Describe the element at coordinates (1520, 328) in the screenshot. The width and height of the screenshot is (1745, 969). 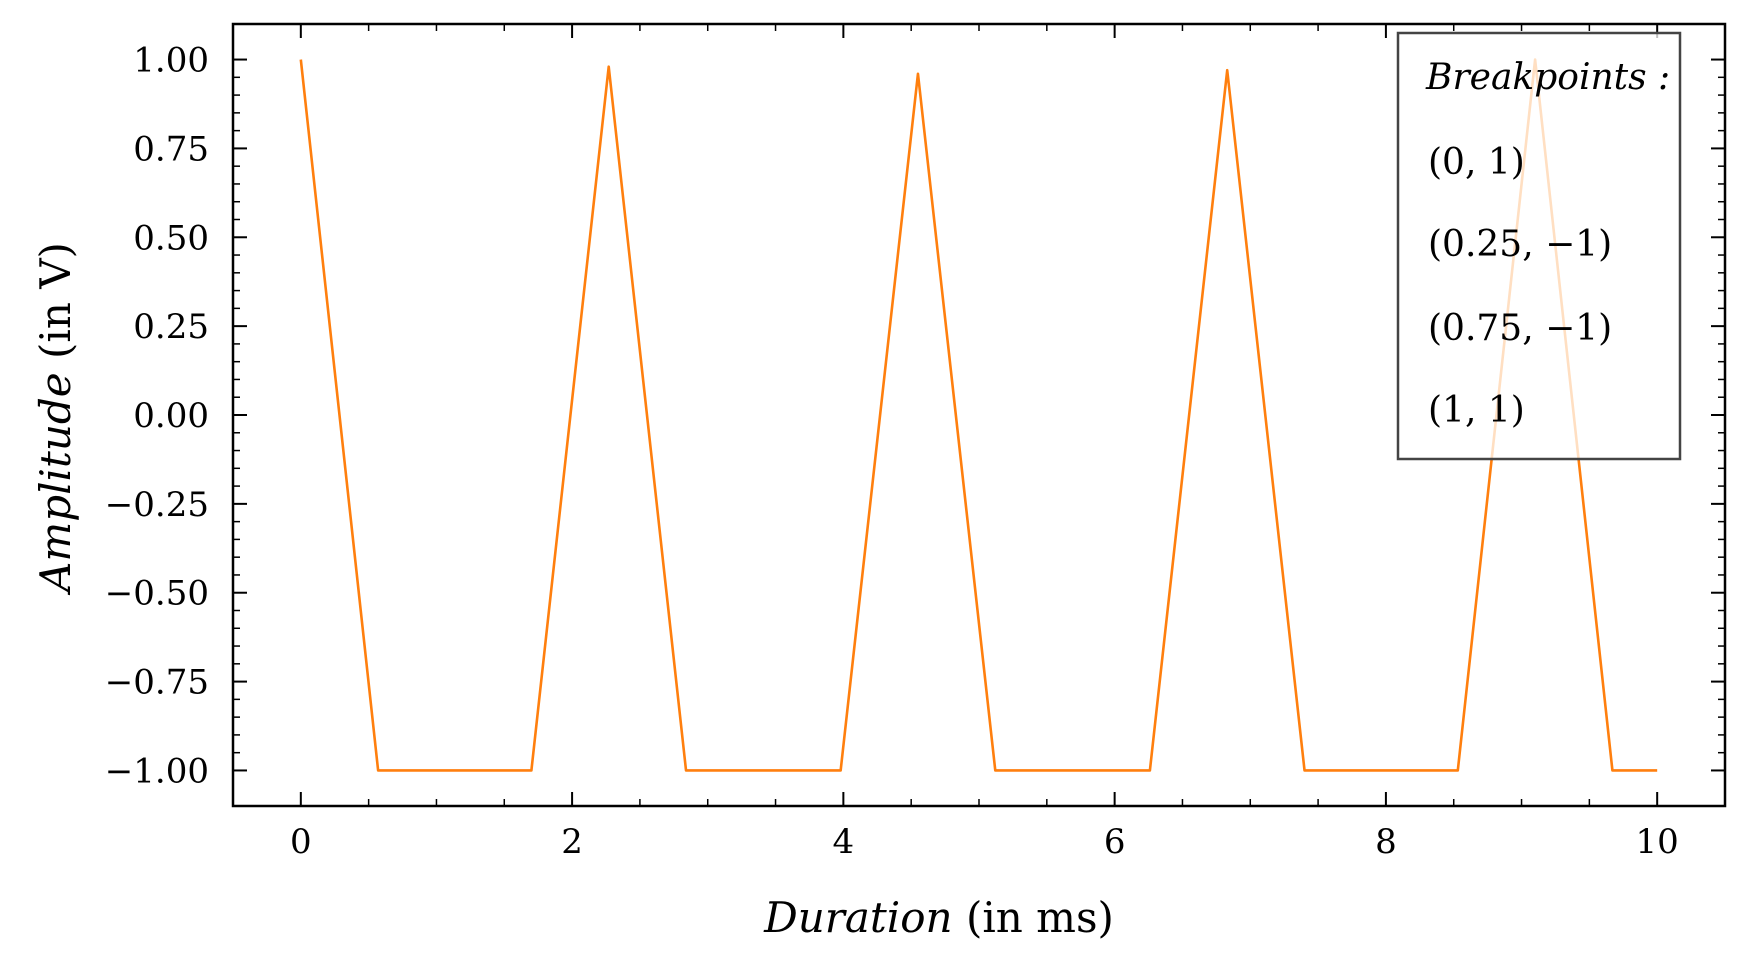
I see `legend-entry: (0.75, −1)` at that location.